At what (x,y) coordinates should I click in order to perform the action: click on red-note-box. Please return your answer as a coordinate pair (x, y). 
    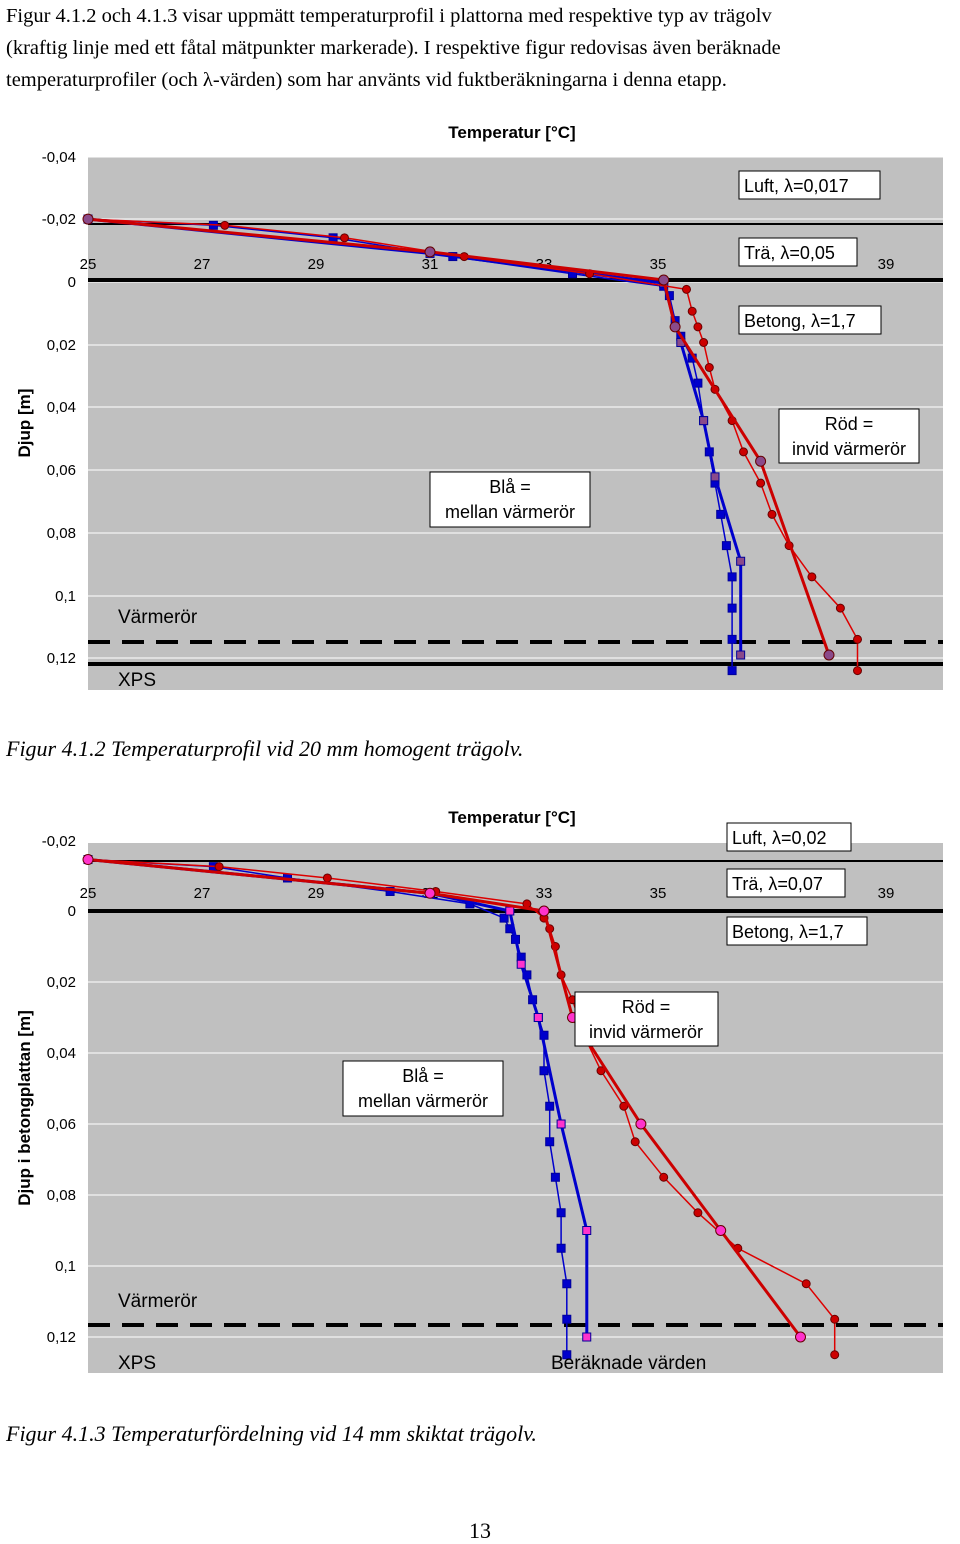
    Looking at the image, I should click on (849, 436).